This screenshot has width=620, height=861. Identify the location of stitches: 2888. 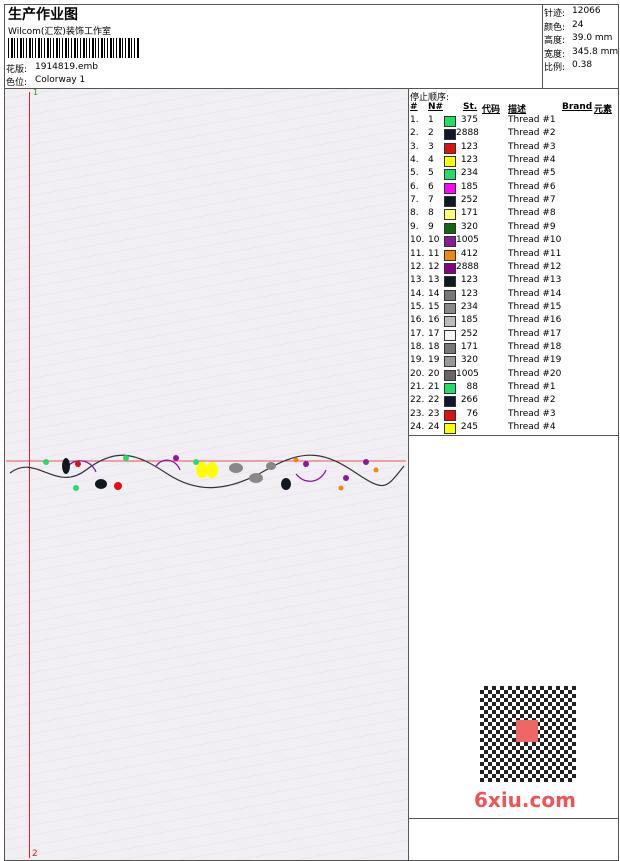
(467, 133).